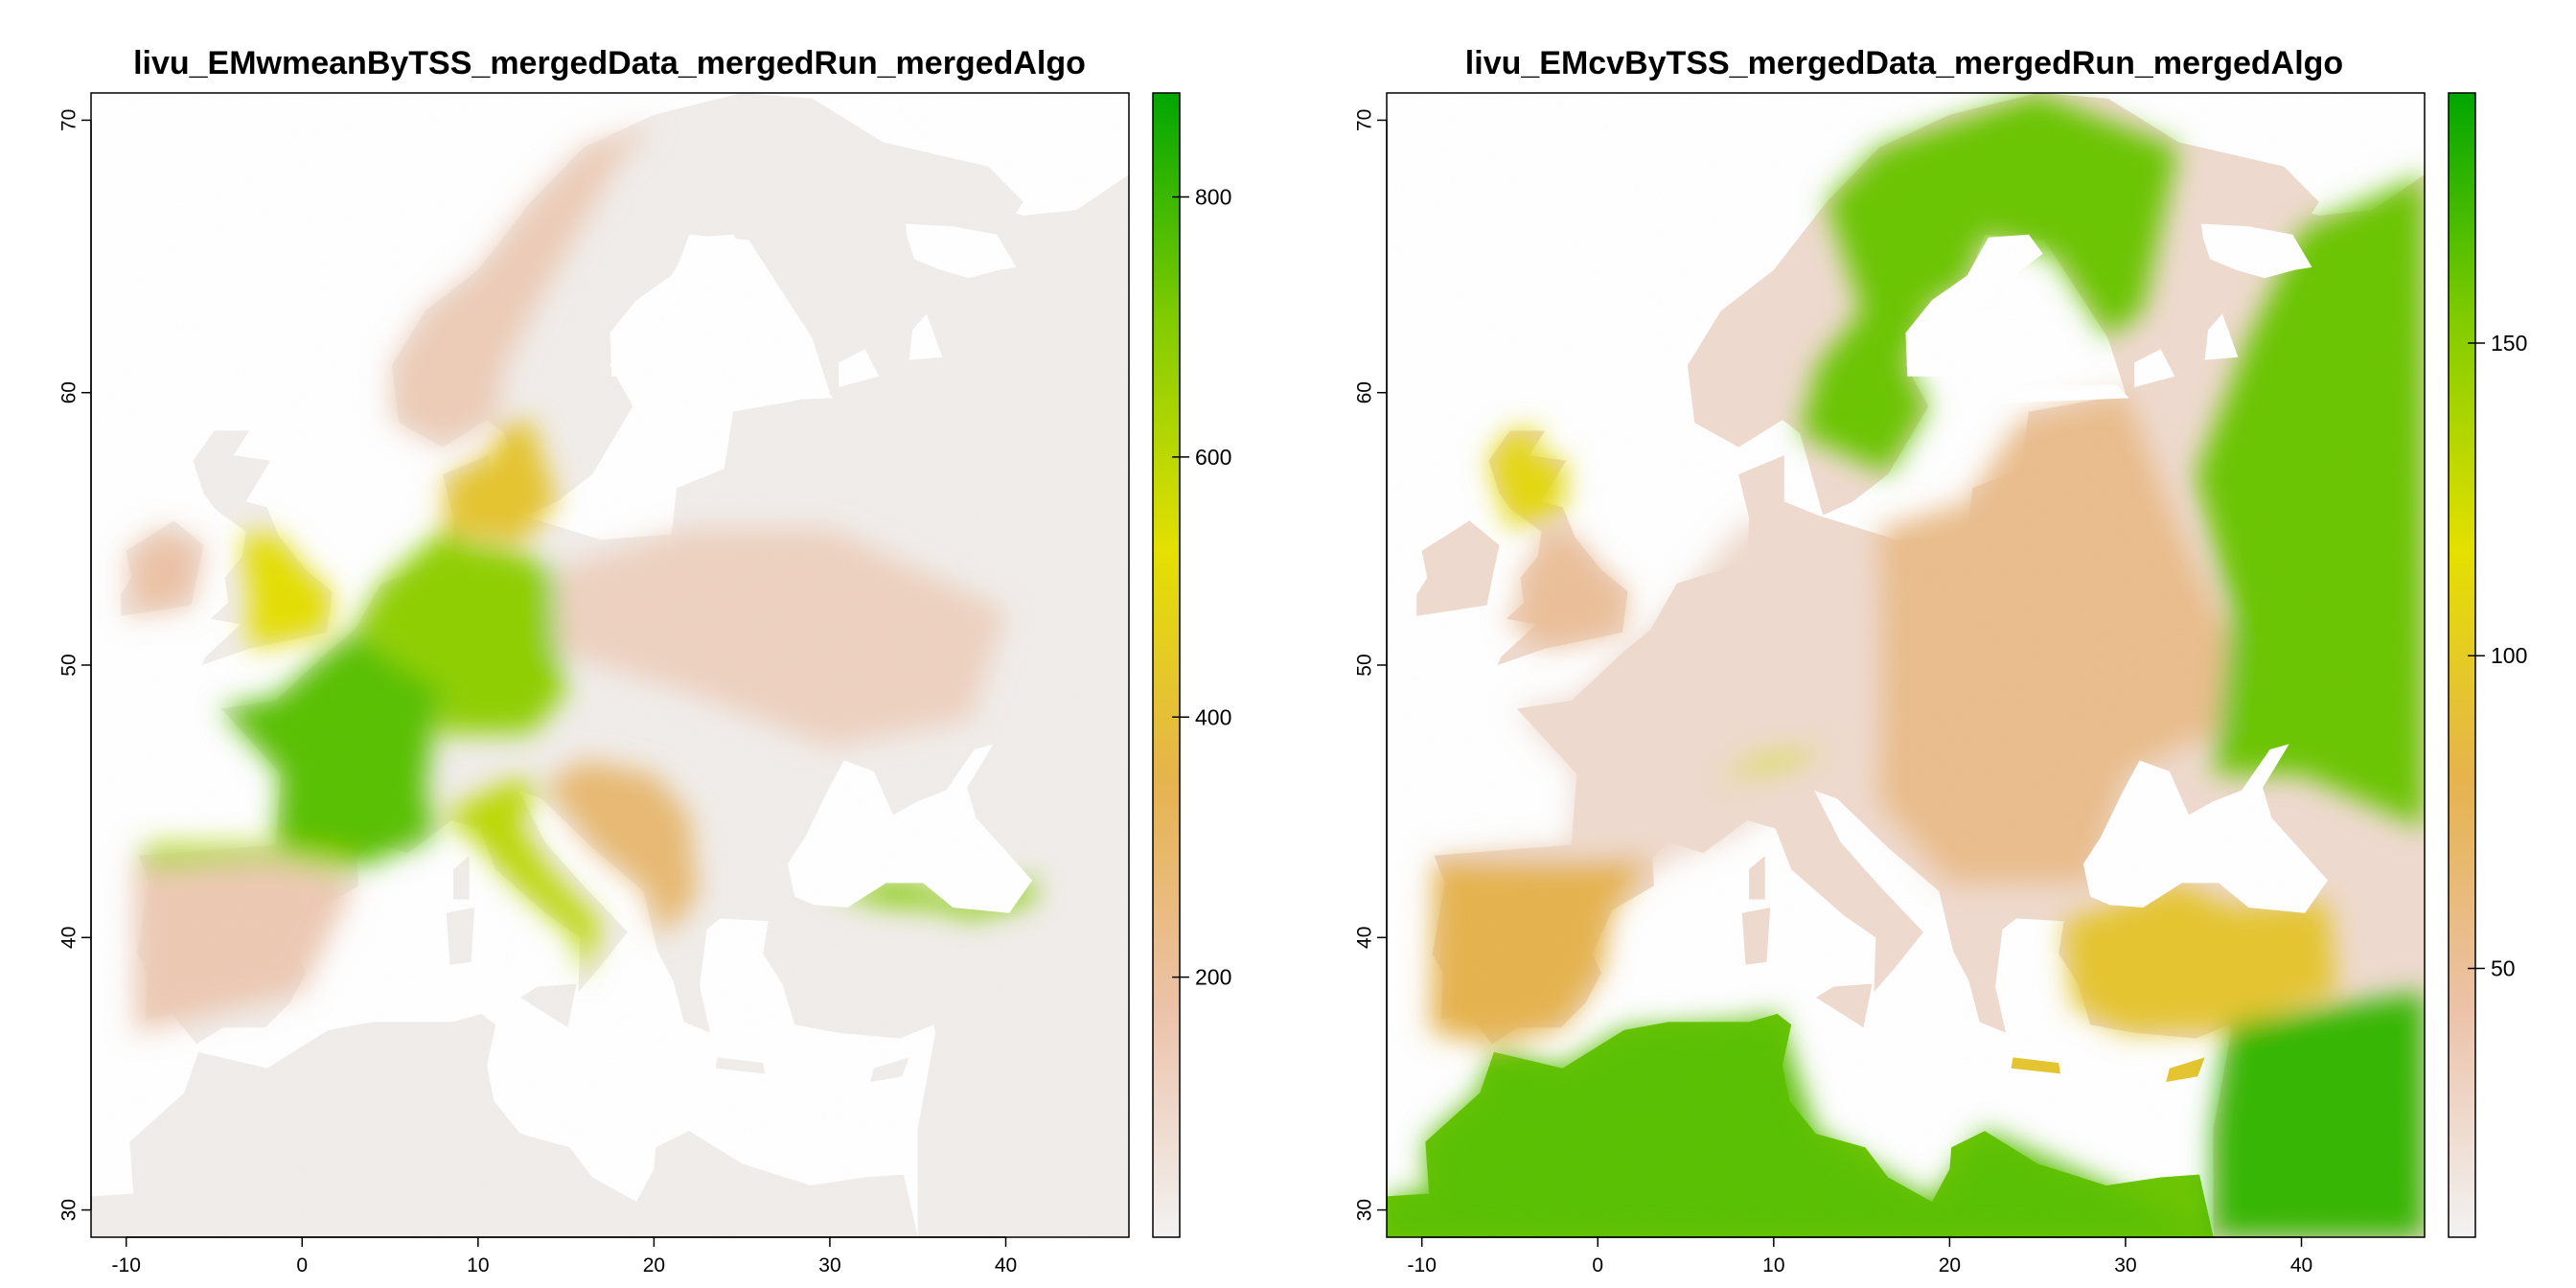 The image size is (2576, 1288). What do you see at coordinates (1213, 197) in the screenshot?
I see `colorbar-tick-label: 800` at bounding box center [1213, 197].